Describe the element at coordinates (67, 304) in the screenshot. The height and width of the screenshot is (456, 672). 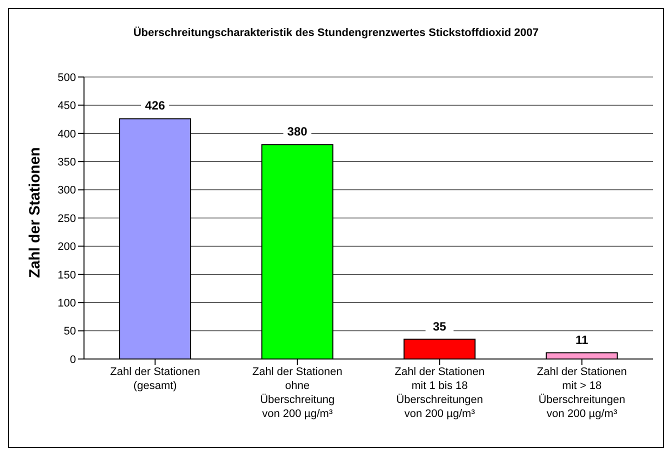
I see `y-tick-label: 100` at that location.